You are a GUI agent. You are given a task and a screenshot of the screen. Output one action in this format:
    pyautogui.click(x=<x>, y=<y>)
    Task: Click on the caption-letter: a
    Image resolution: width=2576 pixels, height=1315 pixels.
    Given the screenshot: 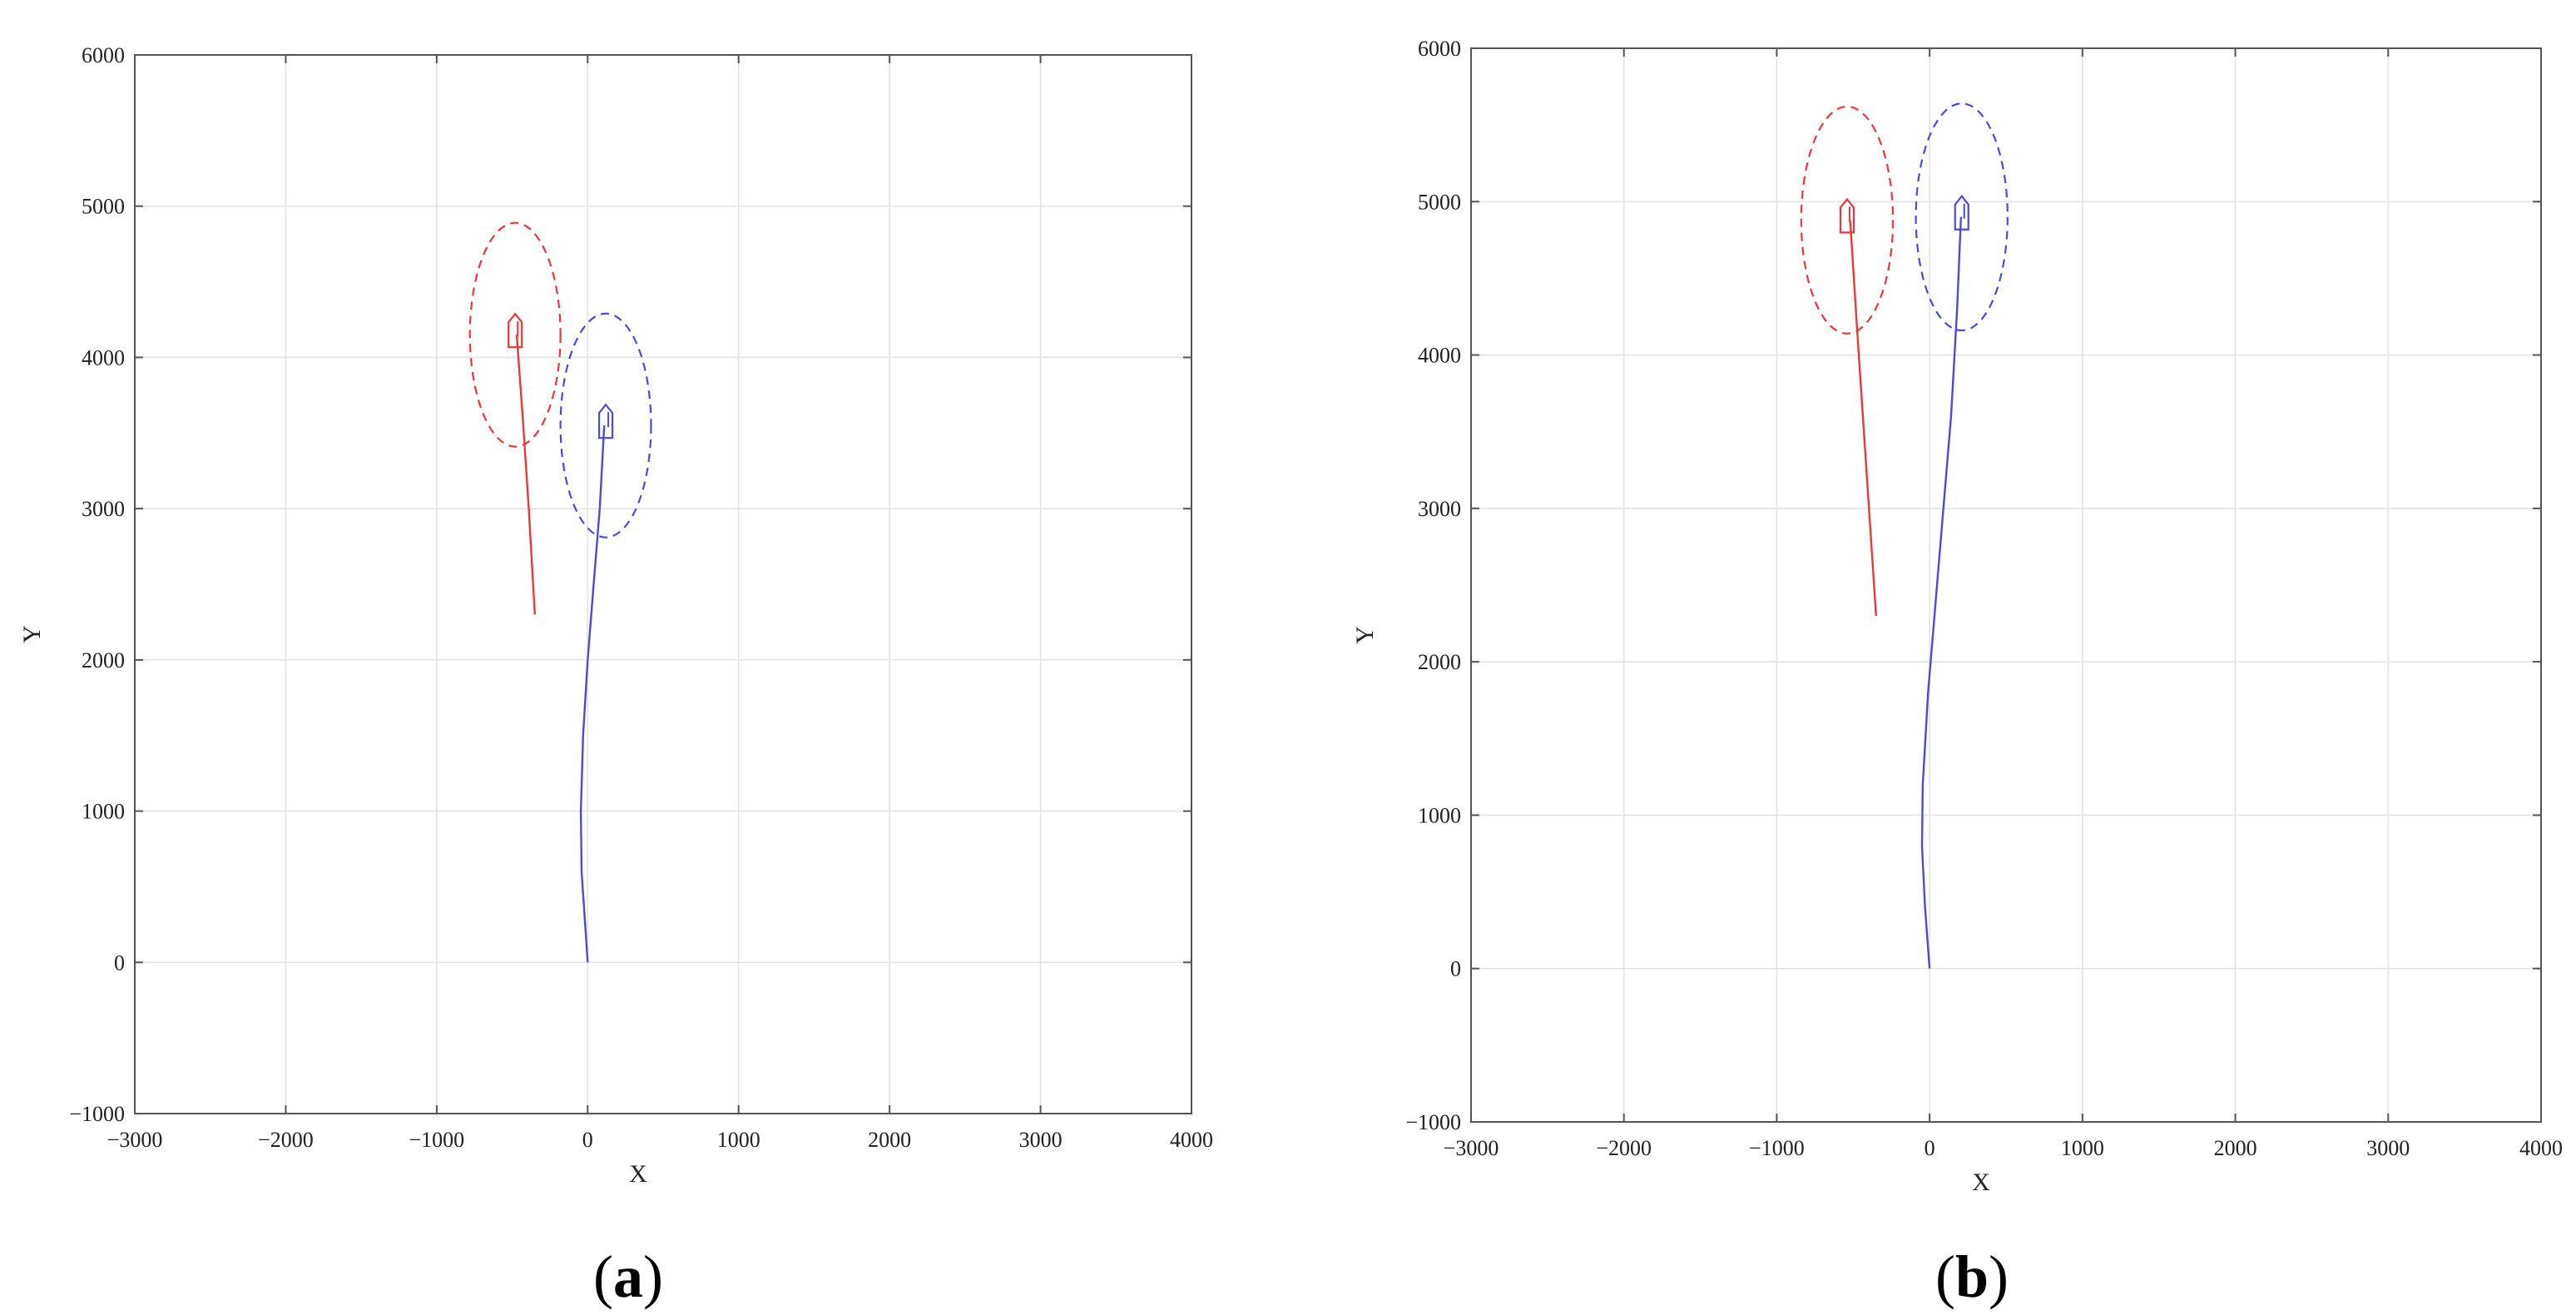 What is the action you would take?
    pyautogui.click(x=628, y=1276)
    